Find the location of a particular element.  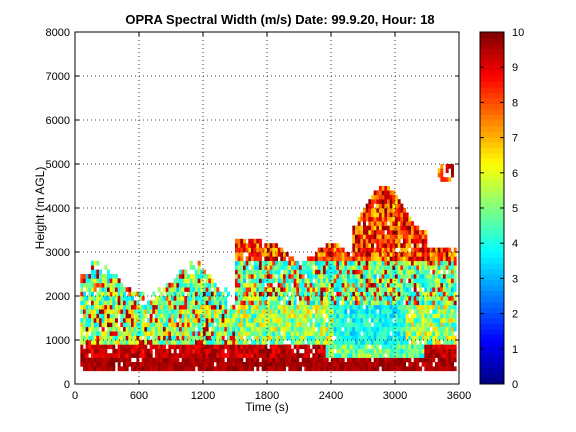

x-tick-label: 1200 is located at coordinates (203, 396).